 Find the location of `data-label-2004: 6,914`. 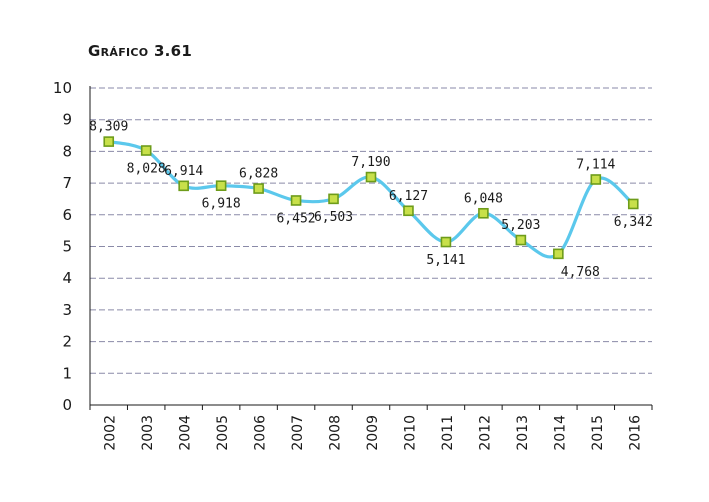

data-label-2004: 6,914 is located at coordinates (183, 171).